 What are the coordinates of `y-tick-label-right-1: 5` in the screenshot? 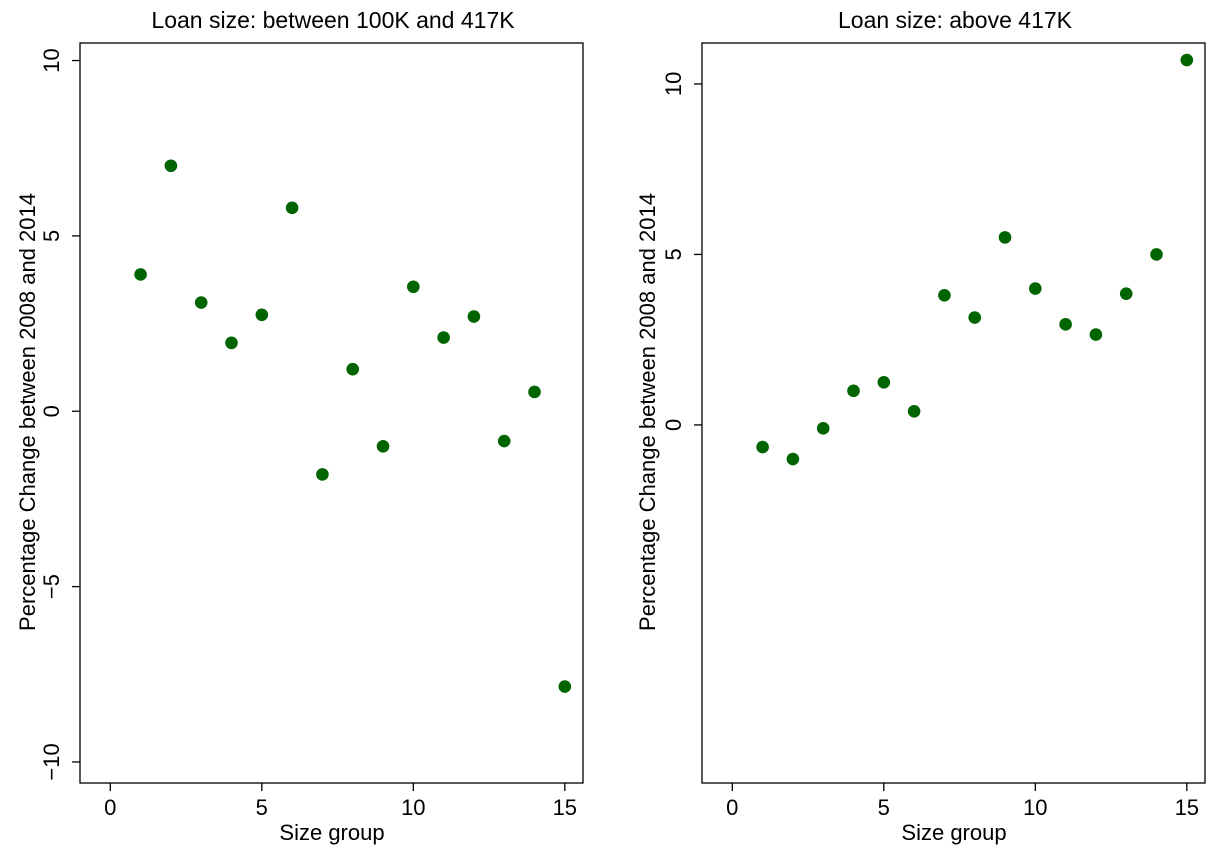 It's located at (673, 254).